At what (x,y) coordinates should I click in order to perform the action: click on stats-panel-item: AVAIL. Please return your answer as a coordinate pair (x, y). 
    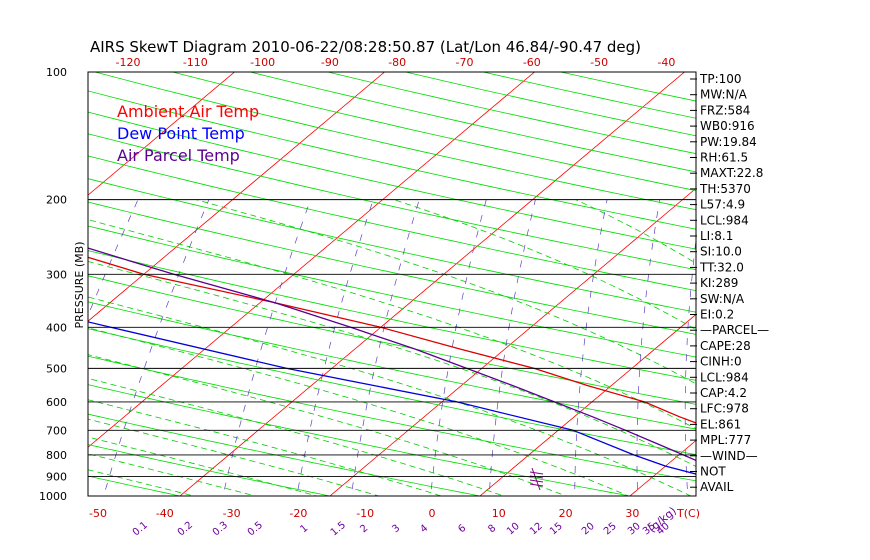
    Looking at the image, I should click on (717, 487).